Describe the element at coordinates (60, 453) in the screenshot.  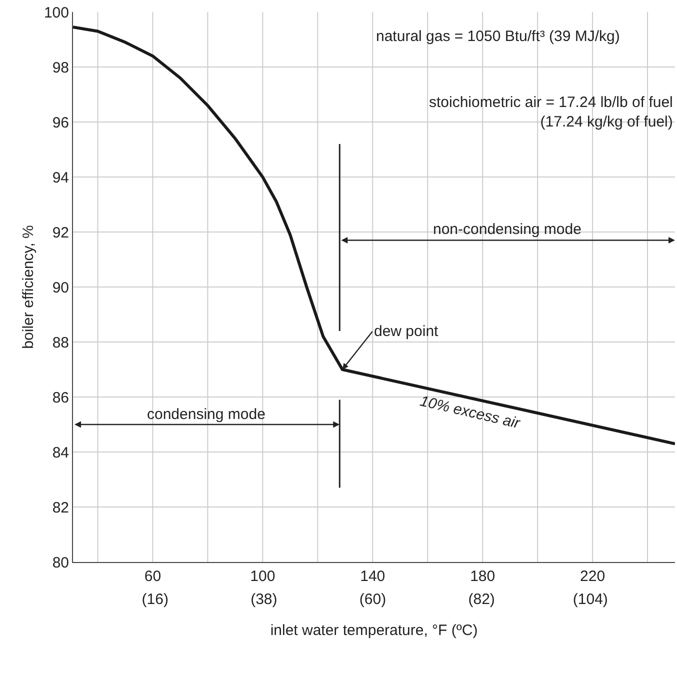
I see `y-tick-label: 84` at that location.